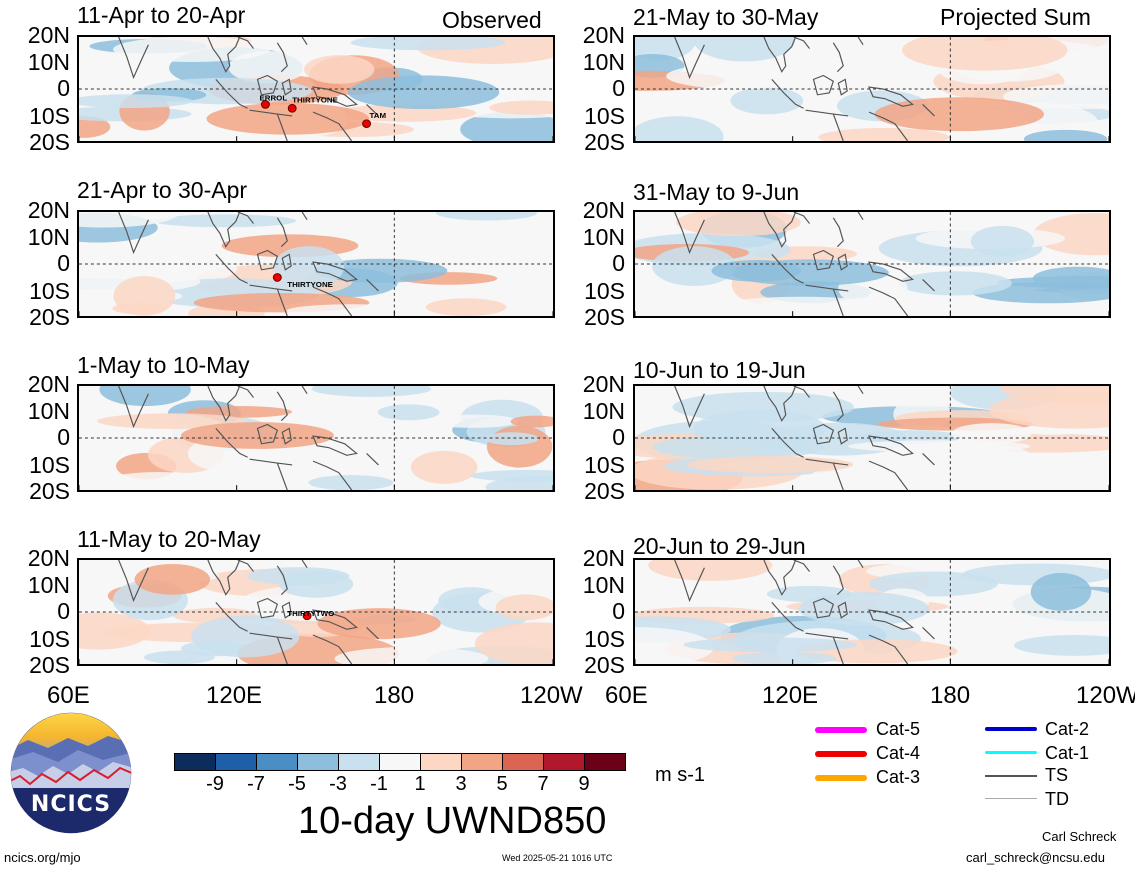  Describe the element at coordinates (726, 17) in the screenshot. I see `panel-title: 21-May to 30-May` at that location.